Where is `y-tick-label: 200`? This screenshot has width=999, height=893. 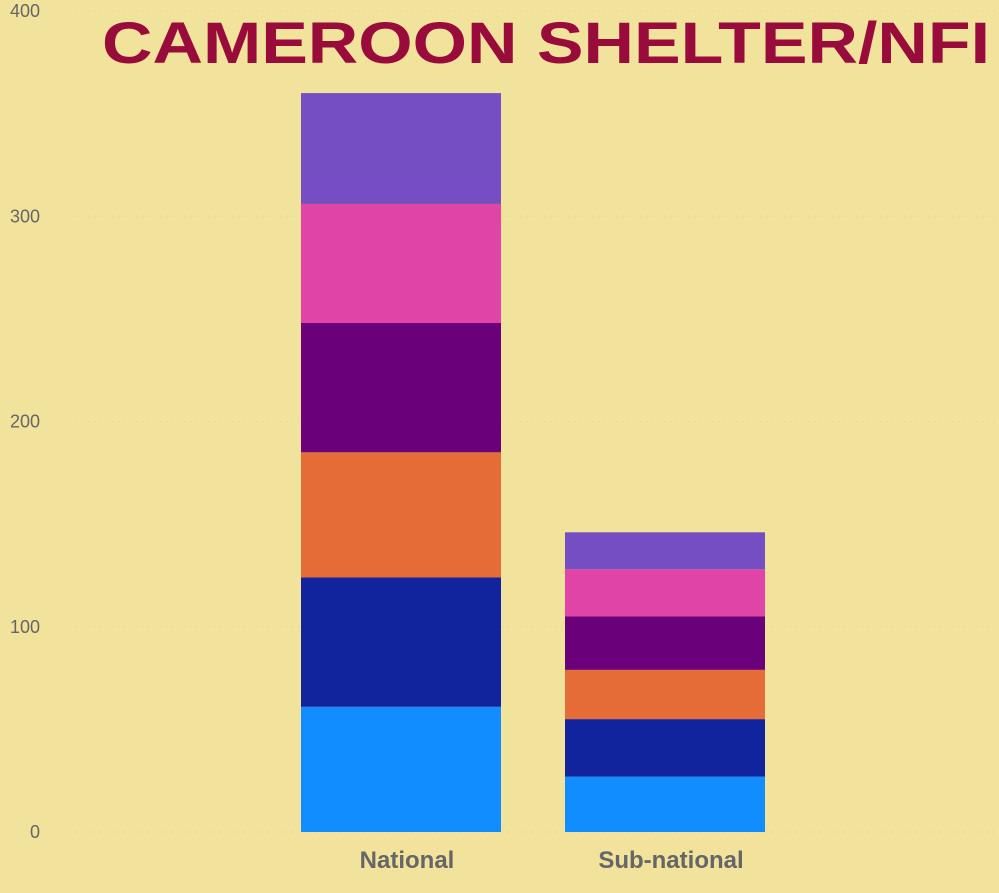
y-tick-label: 200 is located at coordinates (25, 422).